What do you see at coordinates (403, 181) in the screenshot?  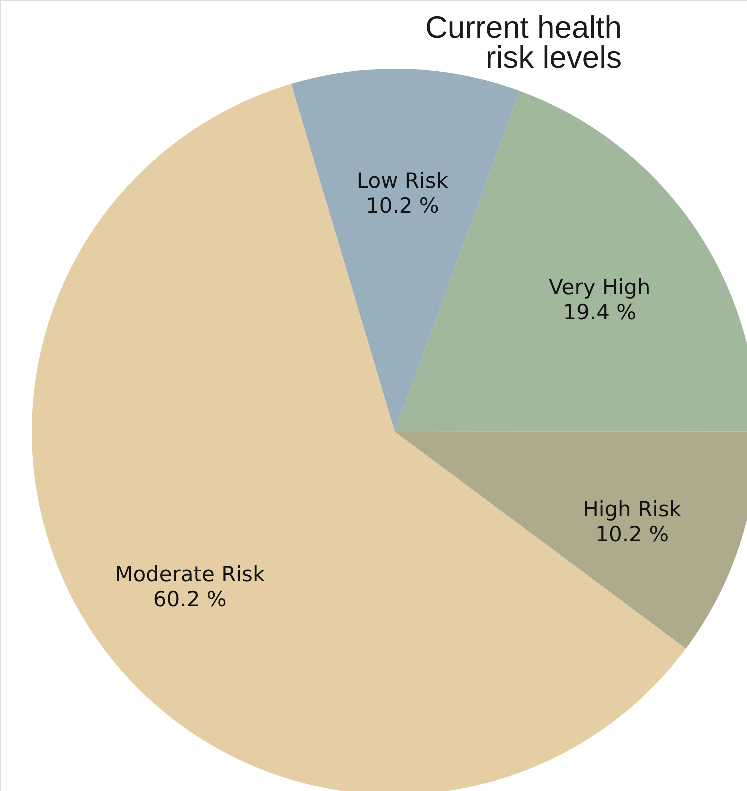 I see `slice-label: Low Risk` at bounding box center [403, 181].